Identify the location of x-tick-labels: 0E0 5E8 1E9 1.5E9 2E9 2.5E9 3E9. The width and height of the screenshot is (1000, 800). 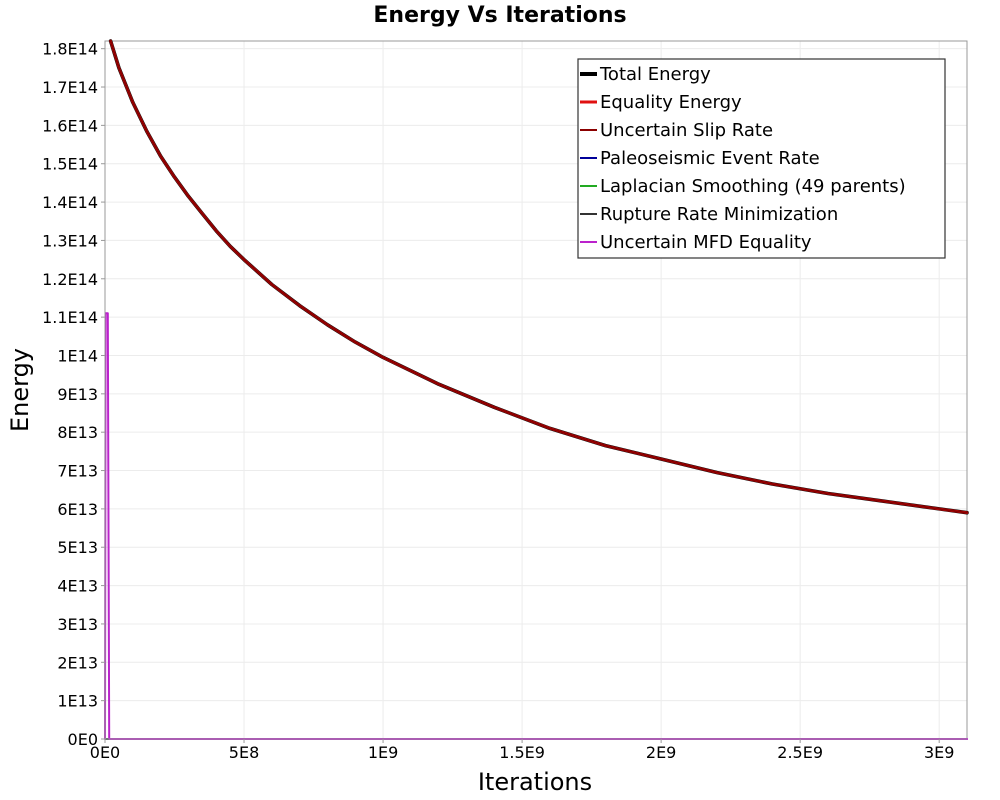
(522, 750).